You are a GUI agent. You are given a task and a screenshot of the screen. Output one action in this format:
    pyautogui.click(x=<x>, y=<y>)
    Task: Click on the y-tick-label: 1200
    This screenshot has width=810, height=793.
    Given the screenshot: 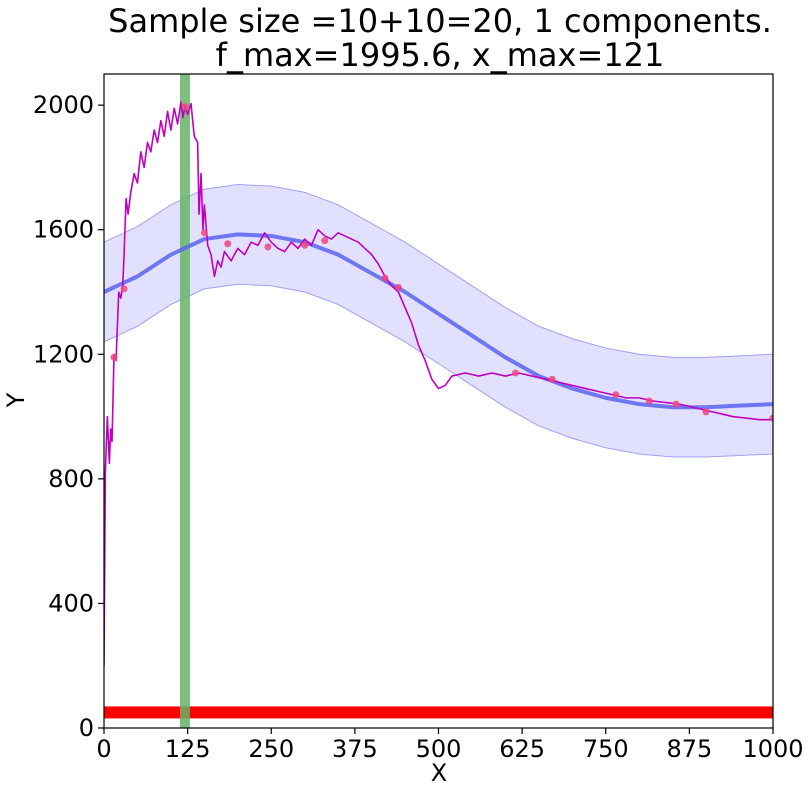 What is the action you would take?
    pyautogui.click(x=63, y=354)
    